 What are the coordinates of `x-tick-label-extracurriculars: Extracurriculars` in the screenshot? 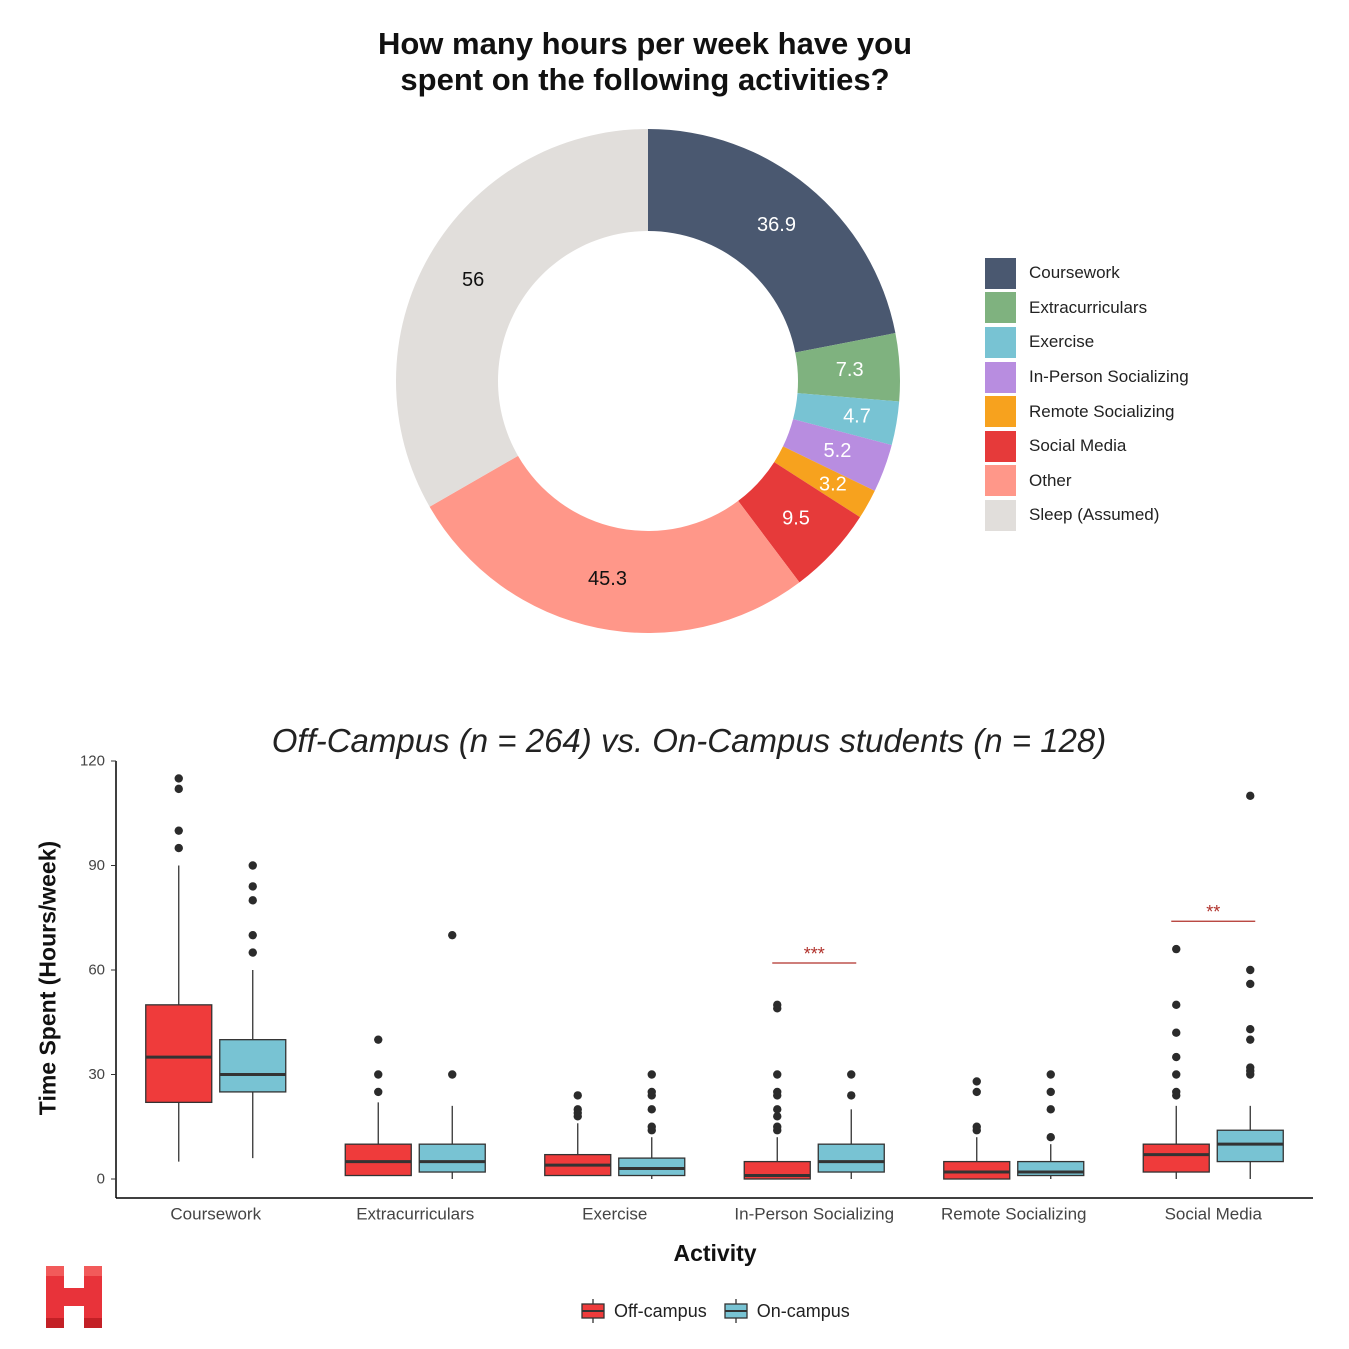 It's located at (415, 1214).